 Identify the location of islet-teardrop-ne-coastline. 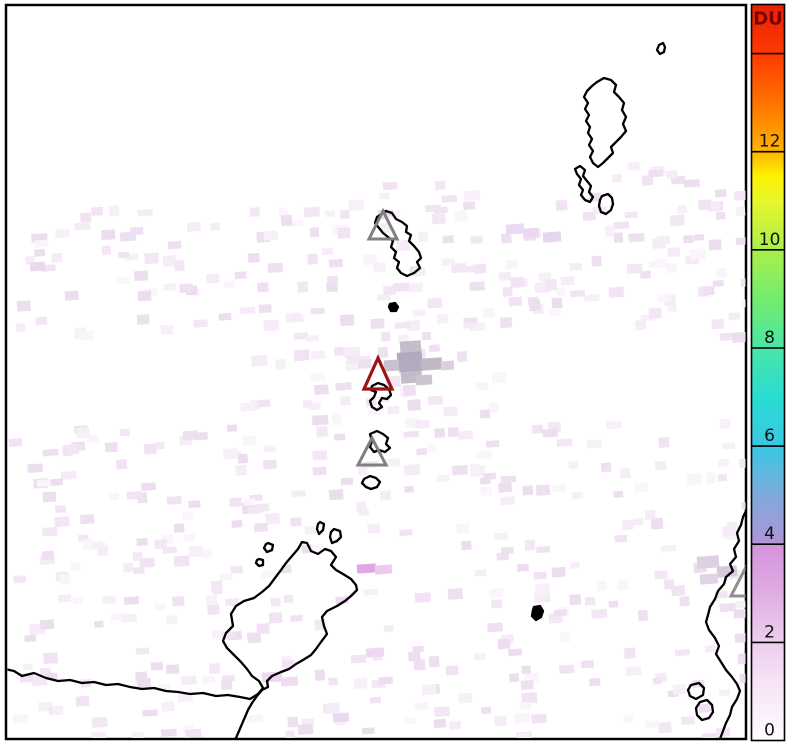
(661, 48).